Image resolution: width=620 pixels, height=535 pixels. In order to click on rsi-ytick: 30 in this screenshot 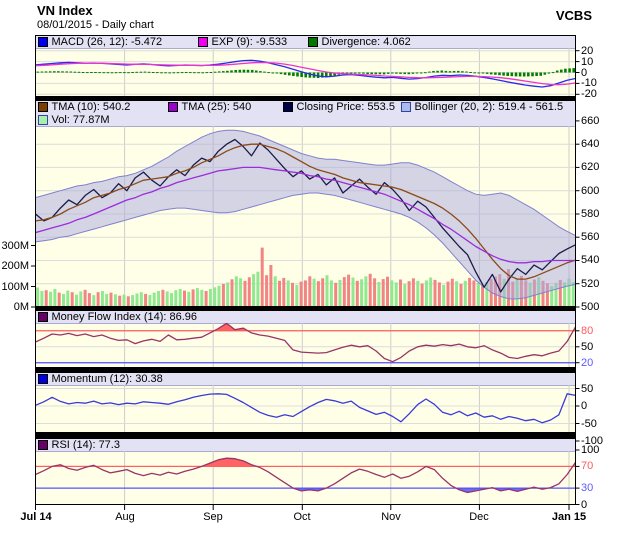, I will do `click(587, 488)`.